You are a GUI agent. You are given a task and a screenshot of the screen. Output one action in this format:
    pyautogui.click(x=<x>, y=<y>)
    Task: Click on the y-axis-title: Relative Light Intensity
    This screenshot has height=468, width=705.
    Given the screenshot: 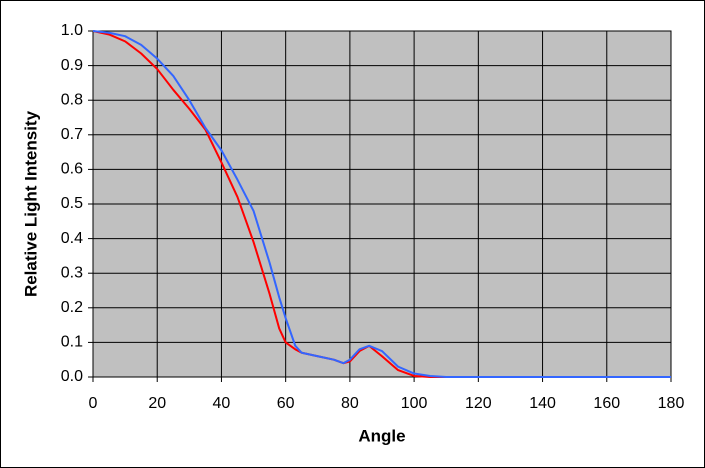 What is the action you would take?
    pyautogui.click(x=30, y=203)
    